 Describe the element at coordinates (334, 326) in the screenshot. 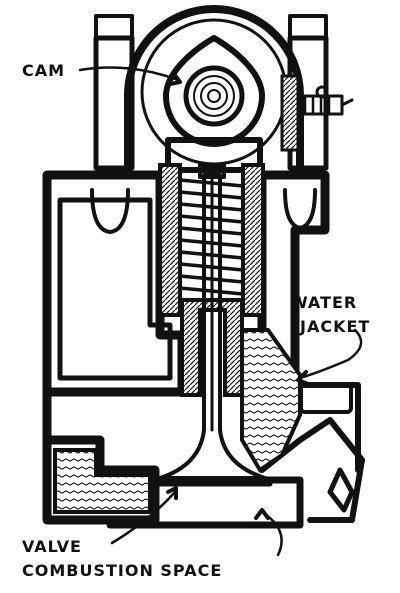

I see `jacket-label: JACKET` at that location.